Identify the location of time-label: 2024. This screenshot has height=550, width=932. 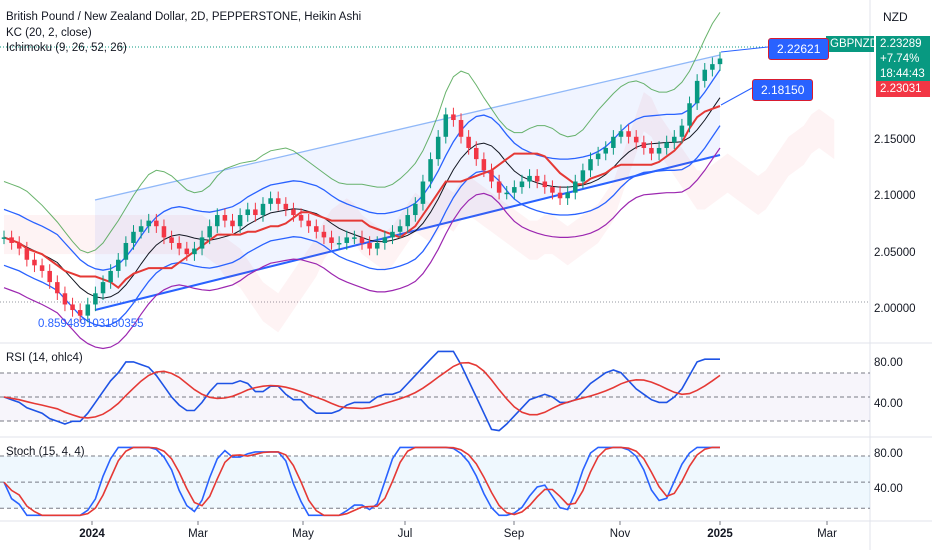
(92, 534).